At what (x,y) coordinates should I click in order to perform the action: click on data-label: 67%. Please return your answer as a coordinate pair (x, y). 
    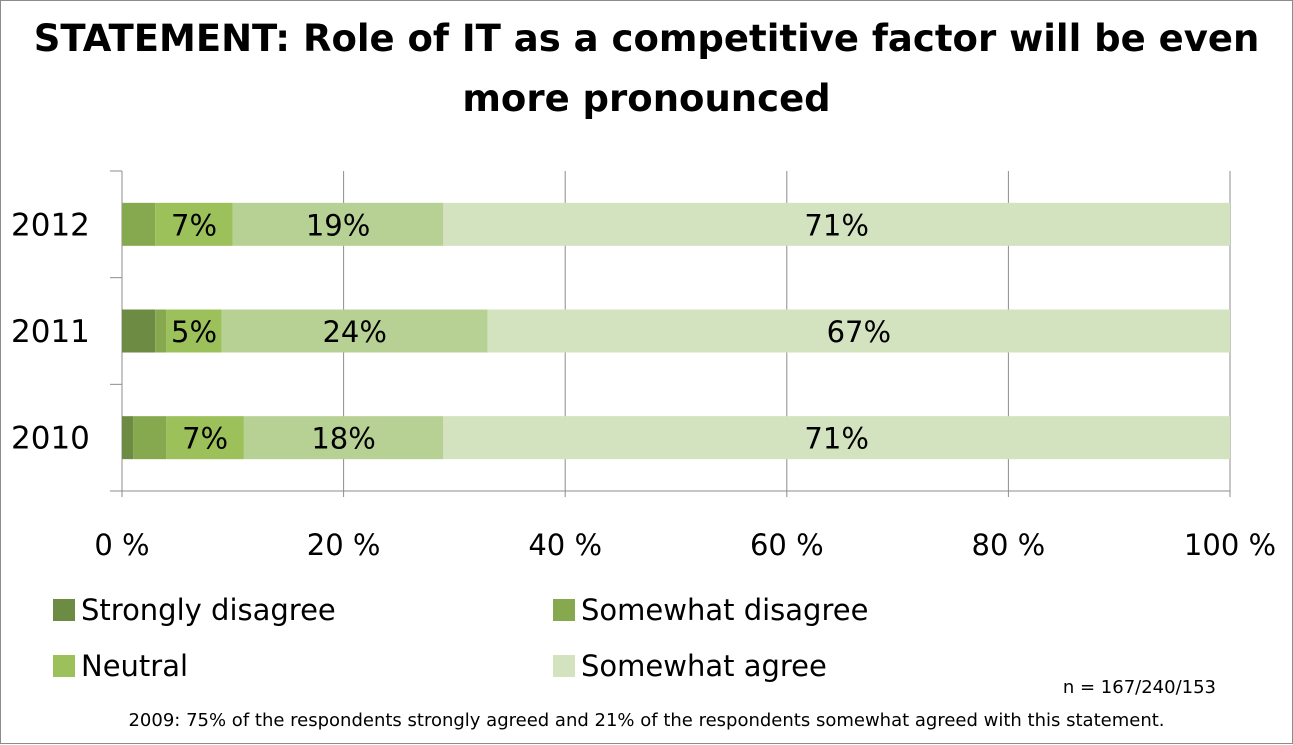
    Looking at the image, I should click on (859, 332).